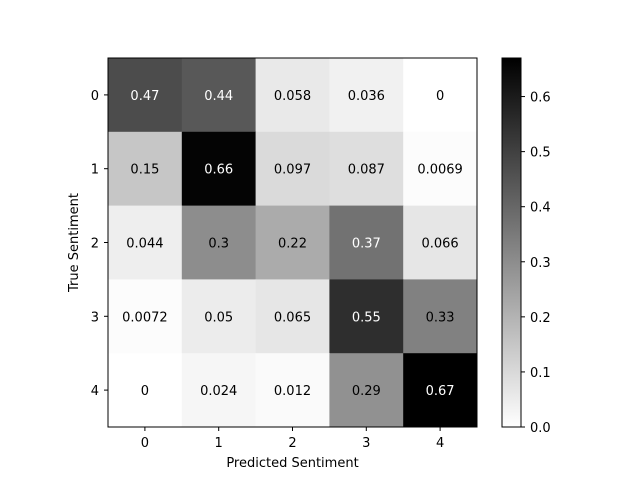  Describe the element at coordinates (74, 243) in the screenshot. I see `y-axis-label: True Sentiment` at that location.